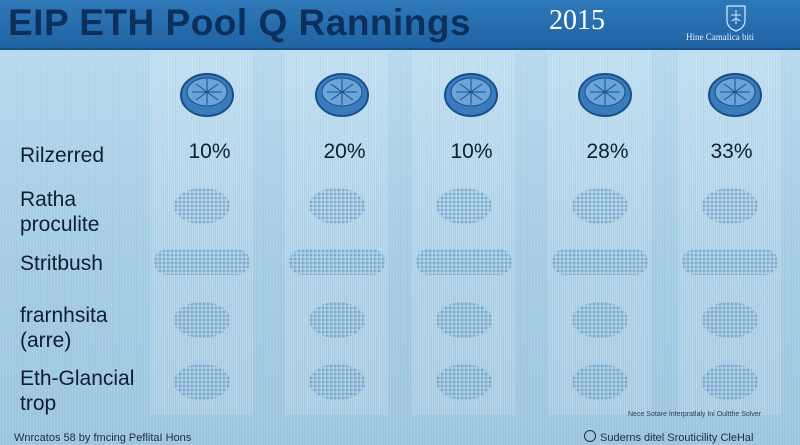  What do you see at coordinates (731, 151) in the screenshot?
I see `percent-value: 33%` at bounding box center [731, 151].